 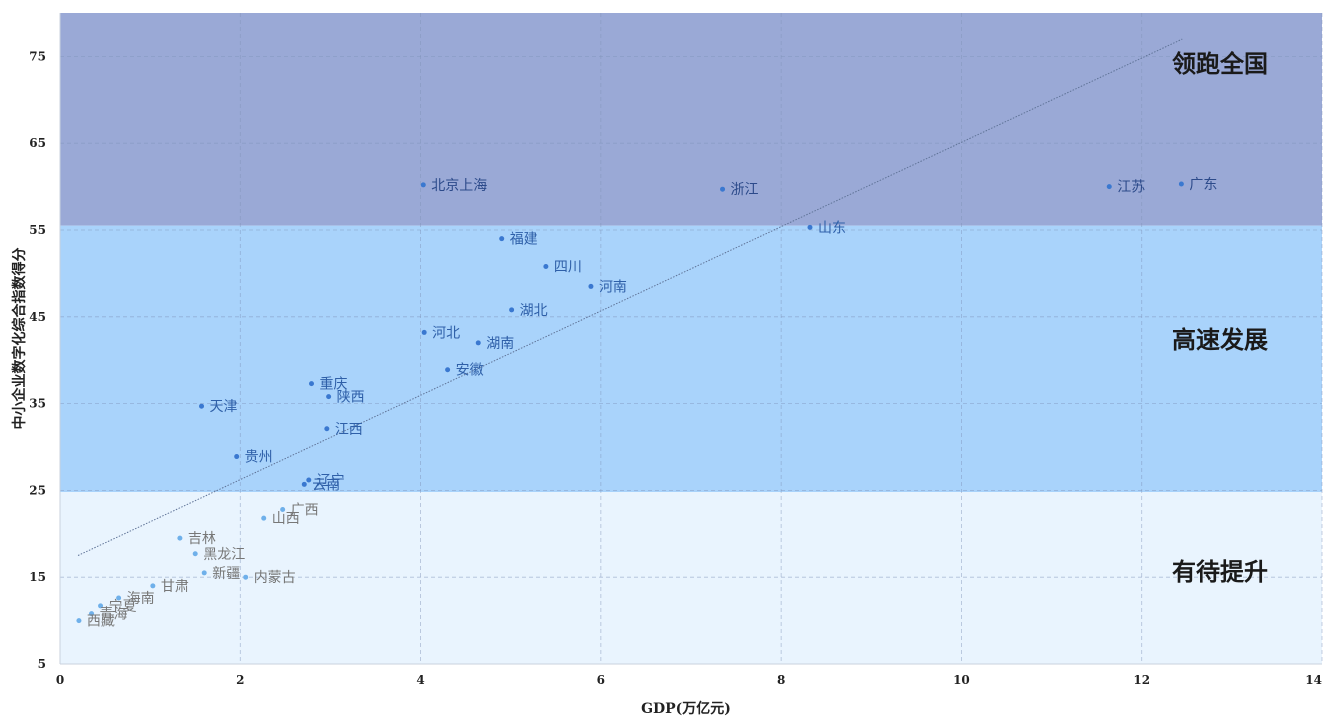 I want to click on point-label: 北京上海, so click(x=459, y=186).